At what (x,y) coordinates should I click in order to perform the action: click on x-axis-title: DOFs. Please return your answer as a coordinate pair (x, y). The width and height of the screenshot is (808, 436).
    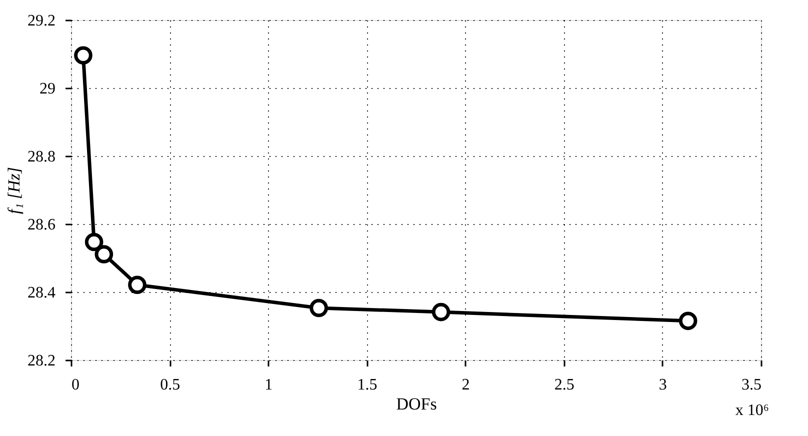
    Looking at the image, I should click on (416, 404).